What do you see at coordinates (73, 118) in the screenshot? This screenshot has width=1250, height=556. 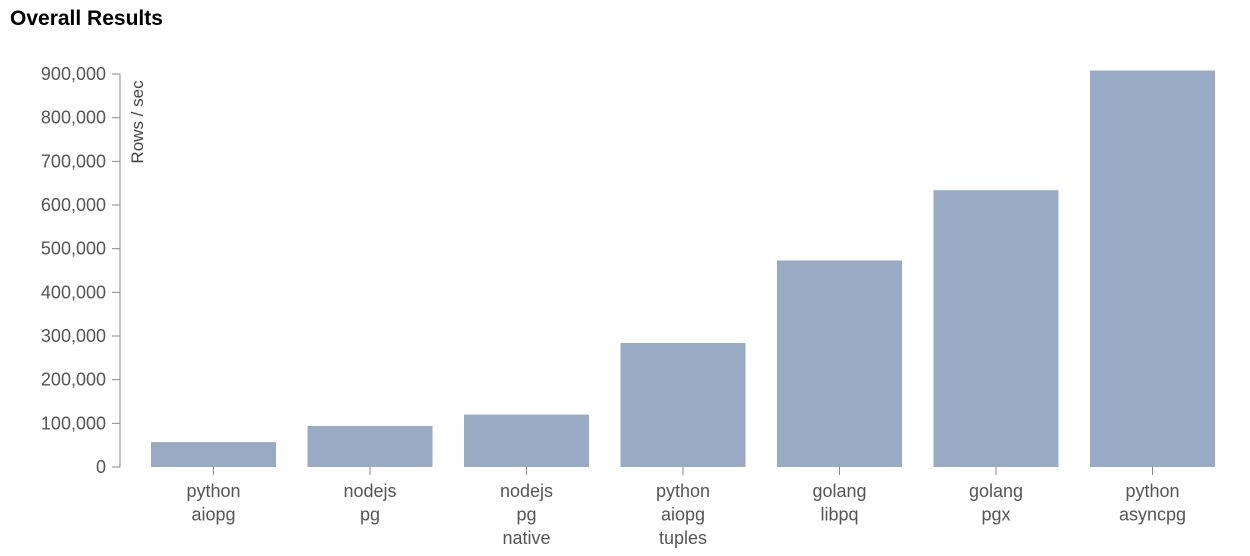 I see `y-tick-label: 800,000` at bounding box center [73, 118].